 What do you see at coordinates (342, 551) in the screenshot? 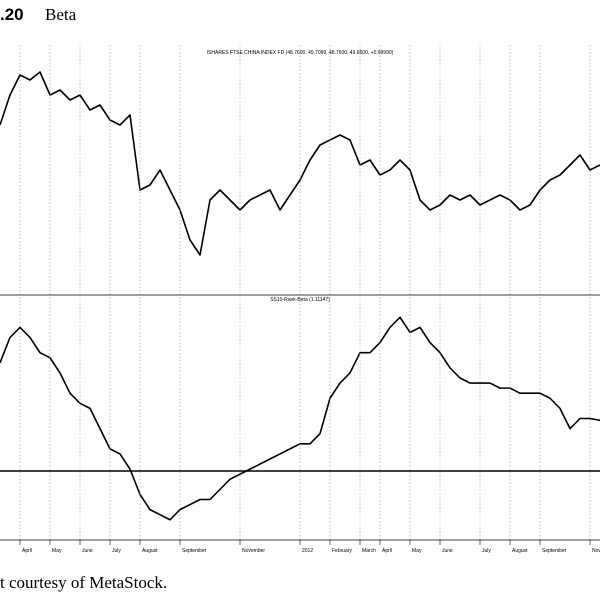
I see `x-tick-label: February` at bounding box center [342, 551].